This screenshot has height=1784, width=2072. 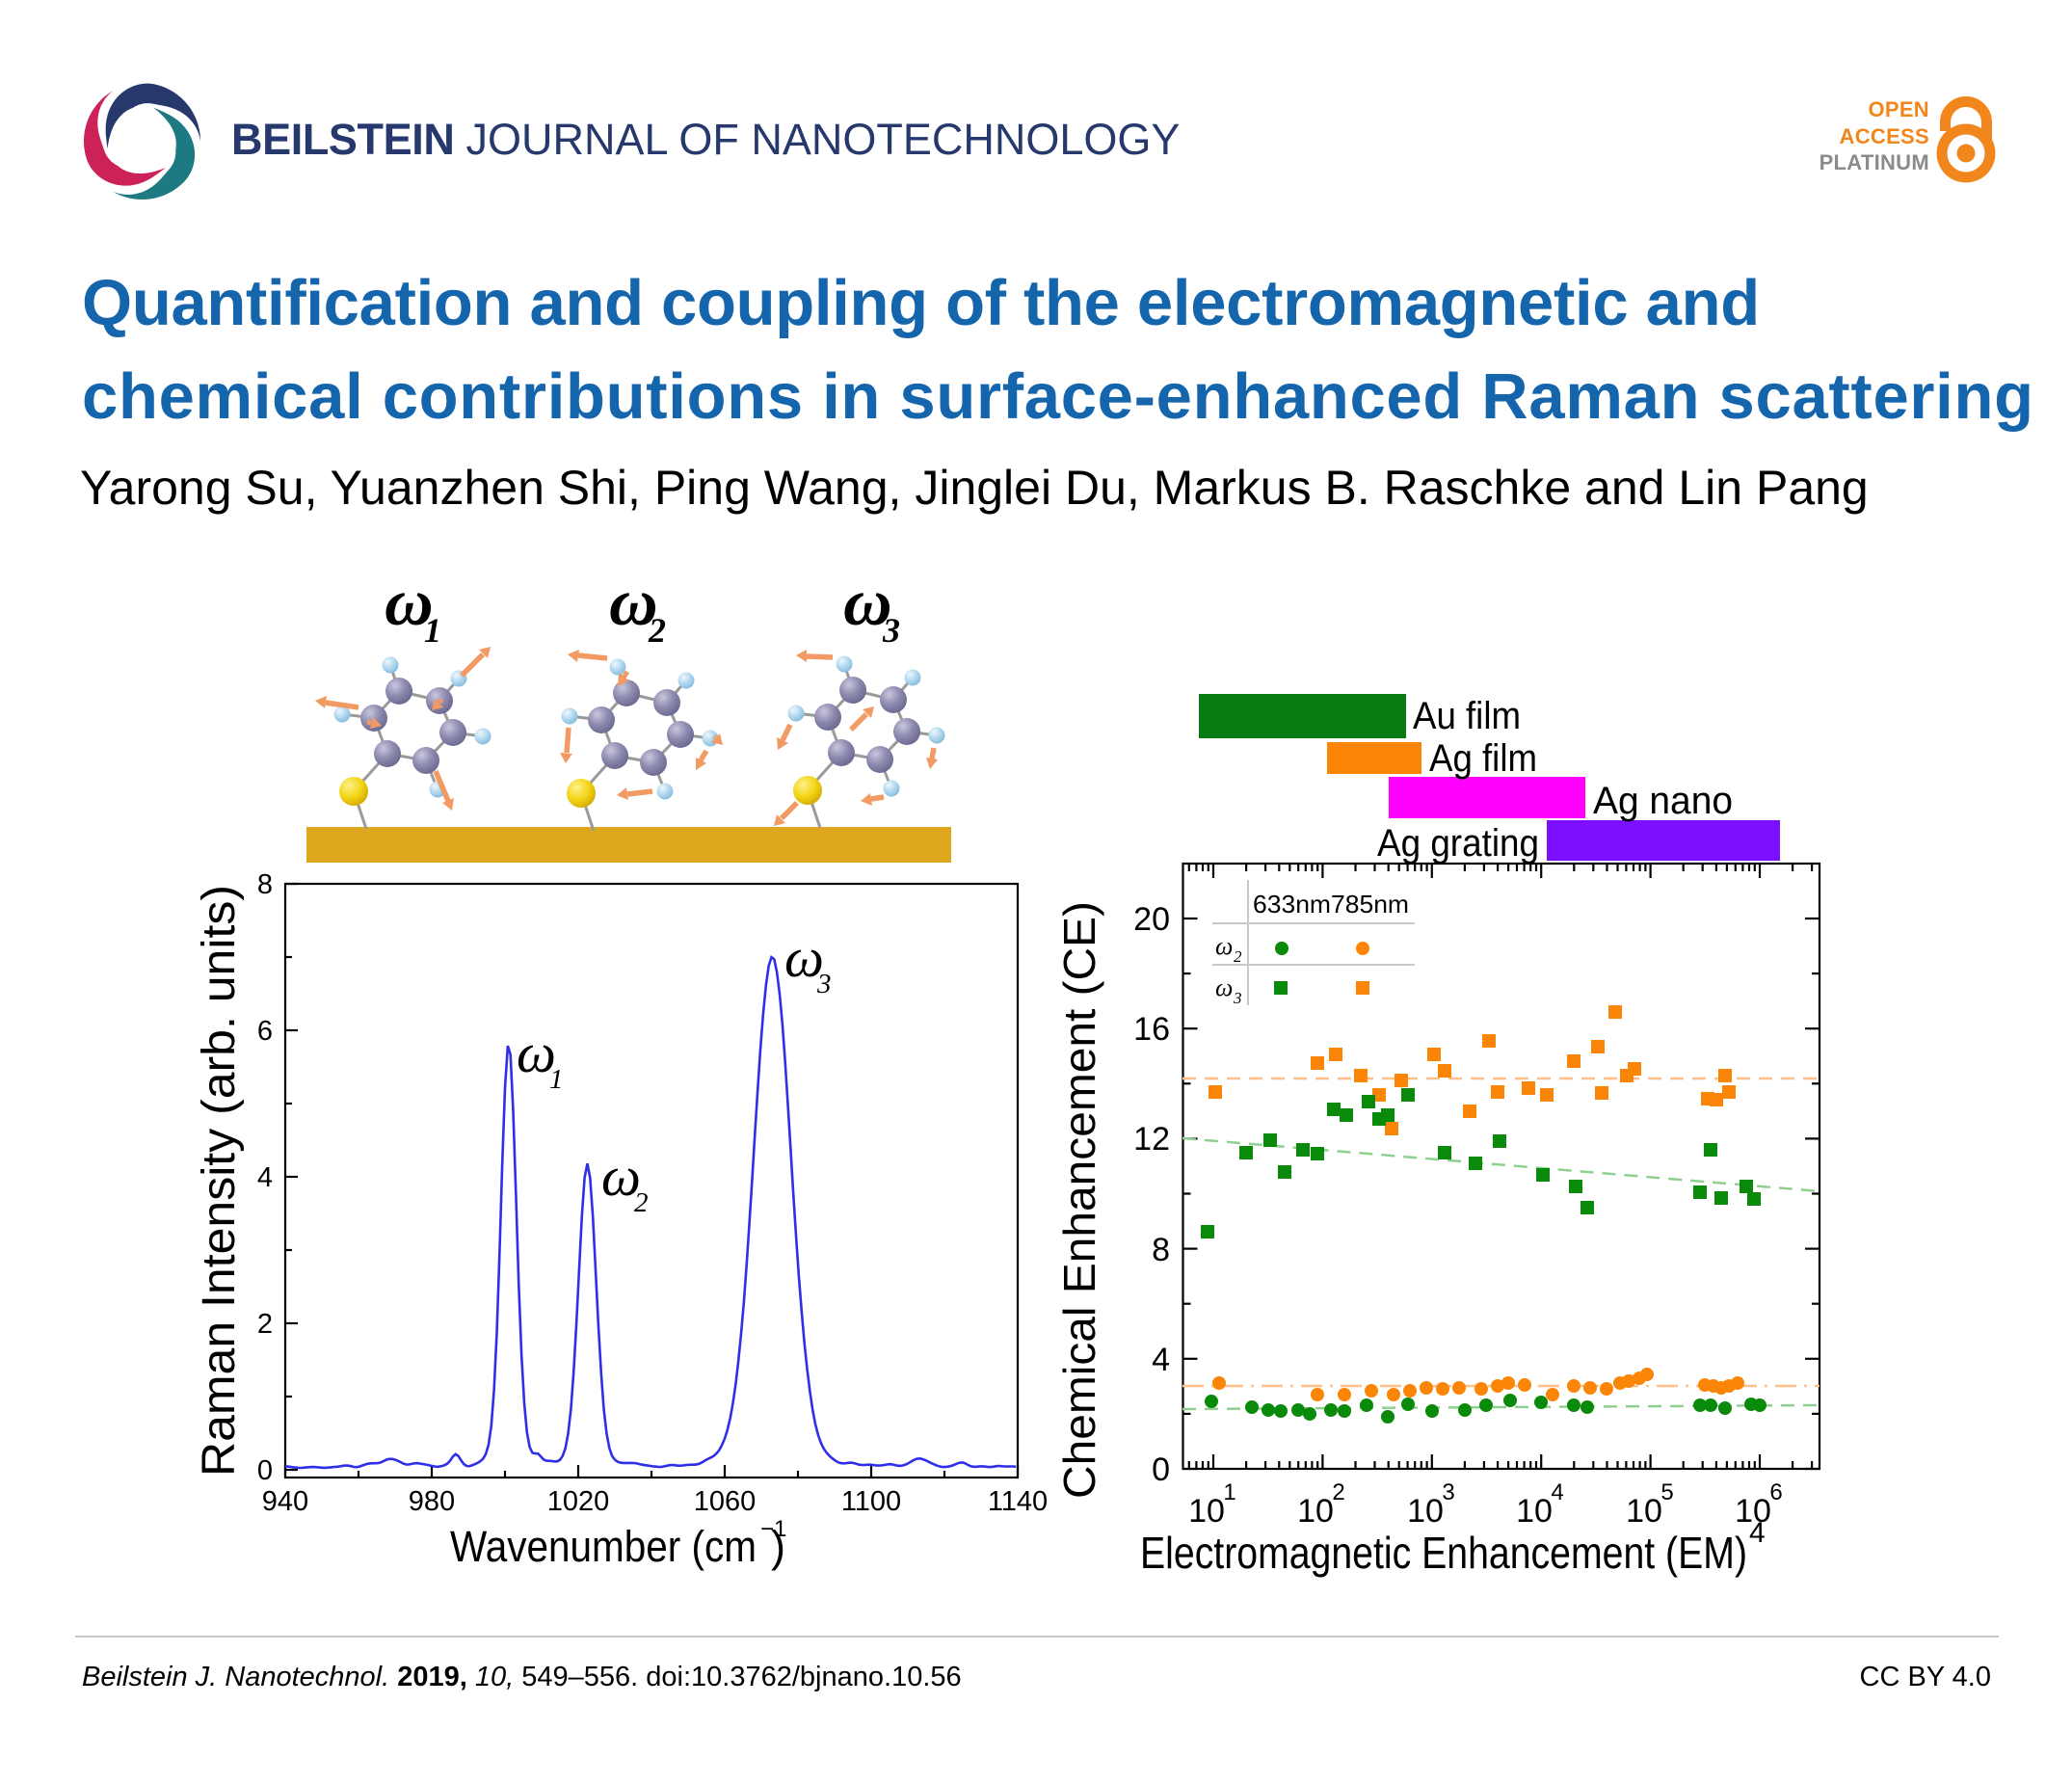 I want to click on svg-text: 1140, so click(x=1018, y=1501).